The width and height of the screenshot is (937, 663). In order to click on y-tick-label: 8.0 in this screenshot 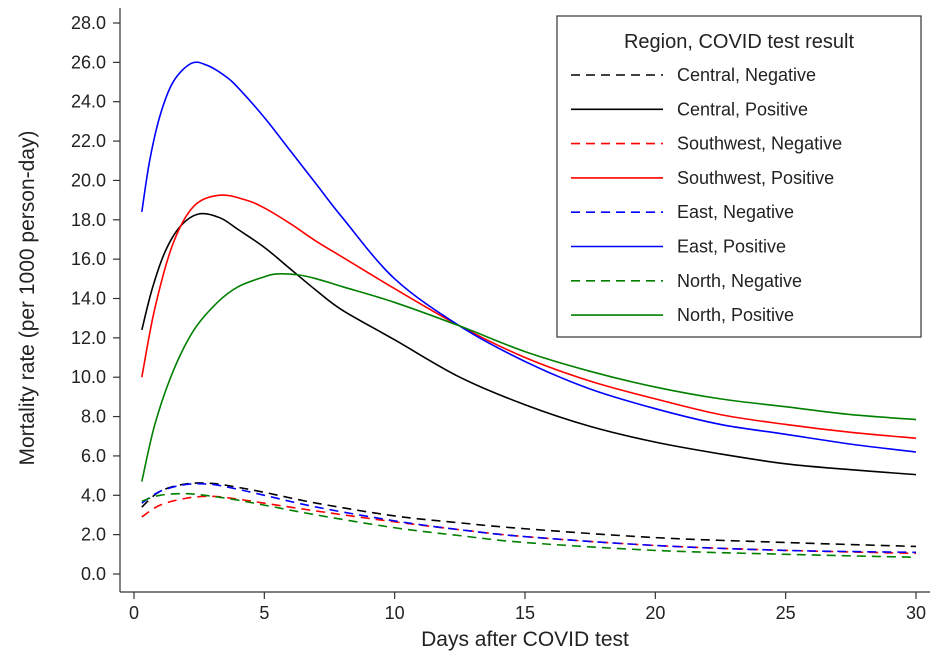, I will do `click(93, 417)`.